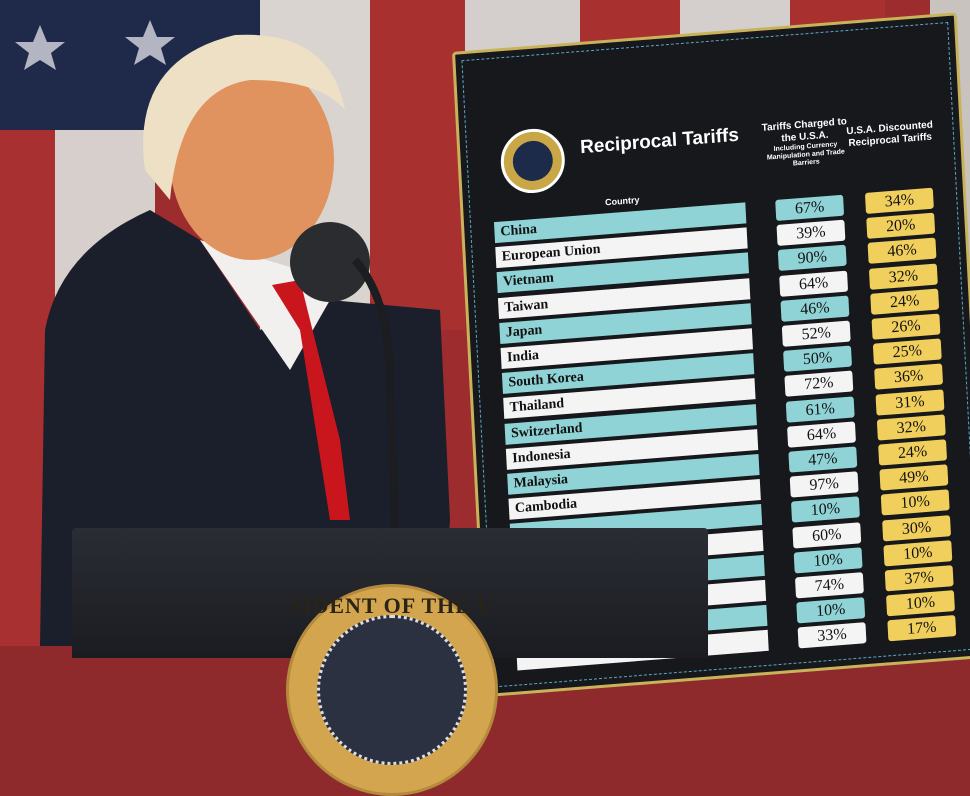 This screenshot has width=970, height=796. What do you see at coordinates (713, 215) in the screenshot?
I see `tariff-row: China 67% 34%` at bounding box center [713, 215].